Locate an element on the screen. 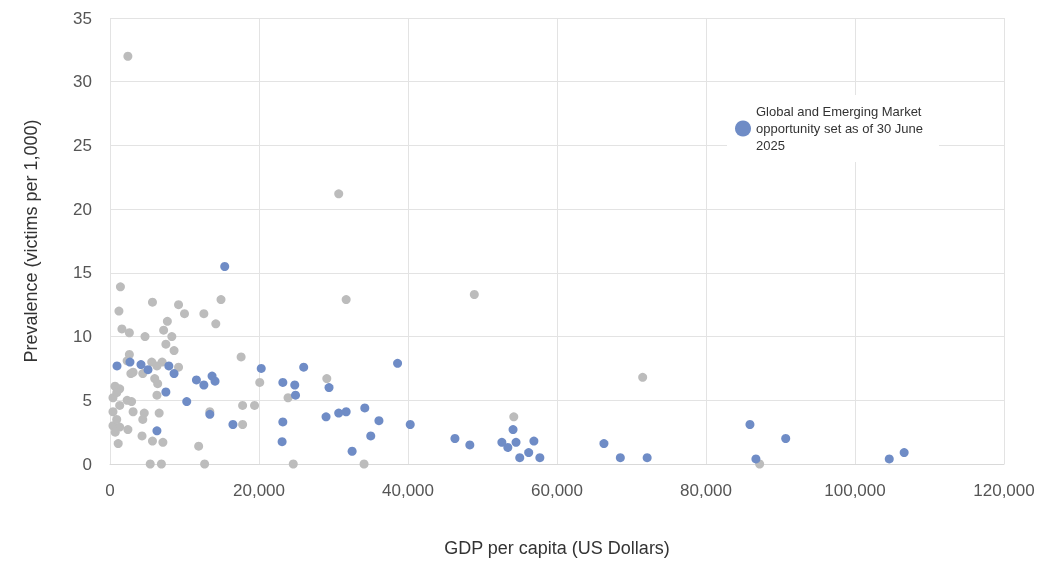 This screenshot has height=579, width=1049. y-tick-label: 5 is located at coordinates (87, 400).